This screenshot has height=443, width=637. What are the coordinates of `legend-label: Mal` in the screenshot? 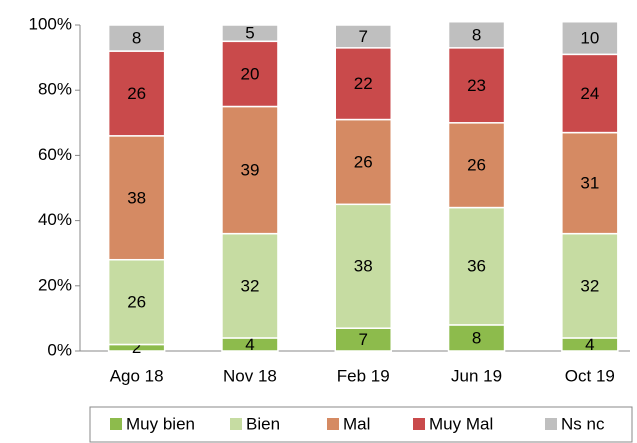 It's located at (356, 423).